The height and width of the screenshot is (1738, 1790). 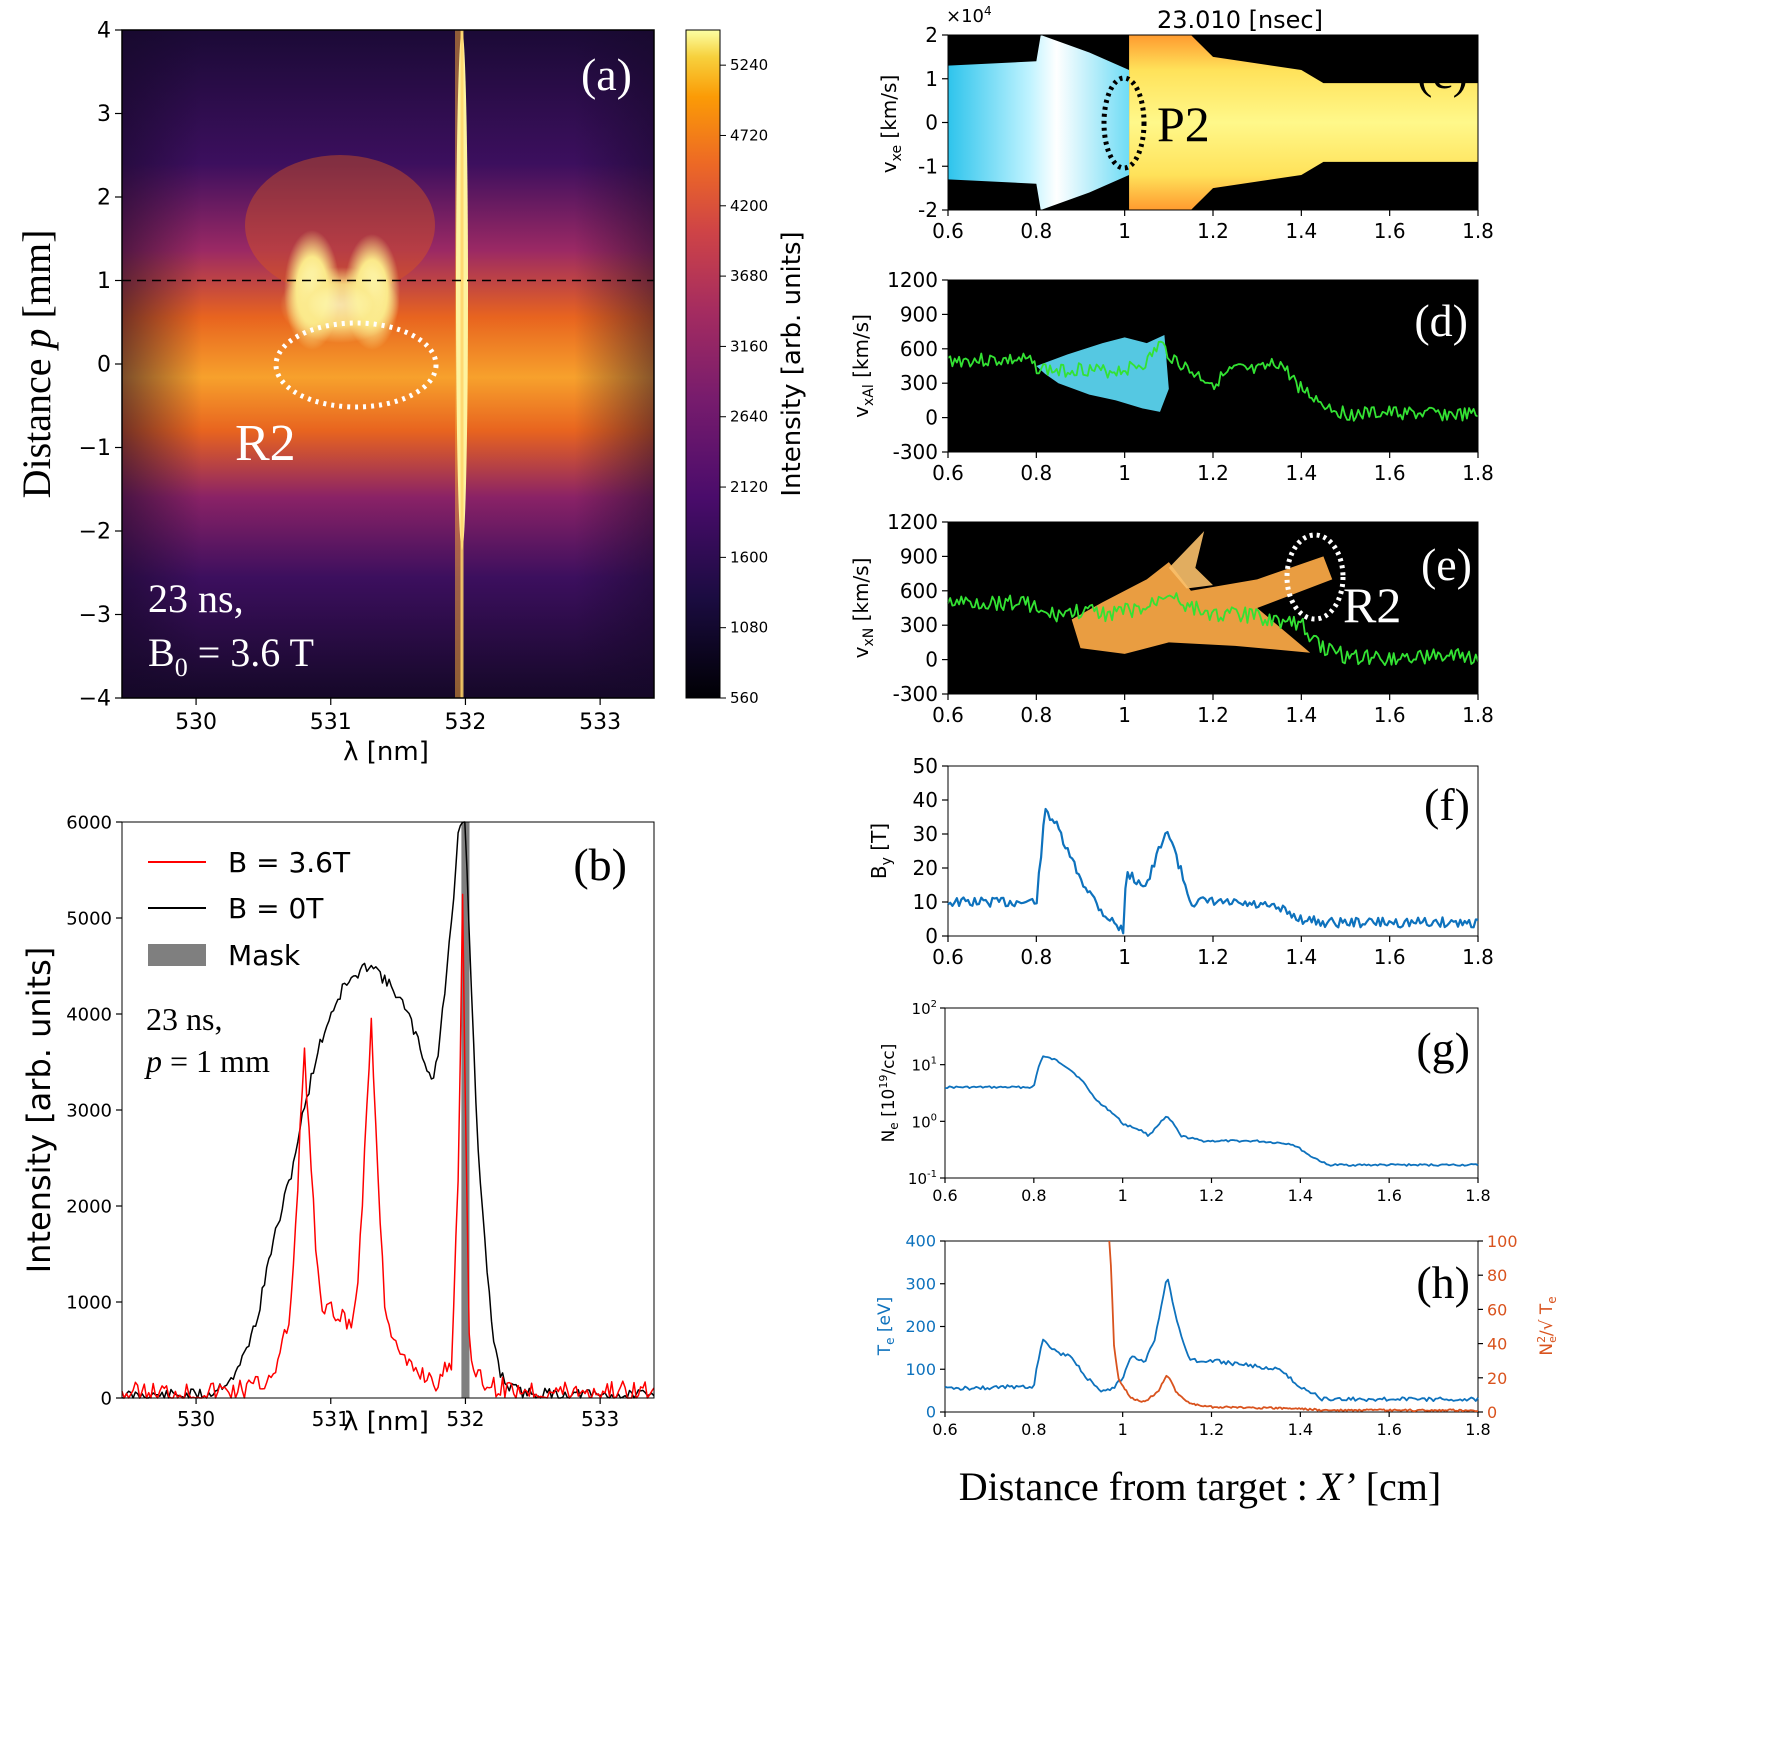 What do you see at coordinates (1446, 564) in the screenshot?
I see `panel-label-e: (e)` at bounding box center [1446, 564].